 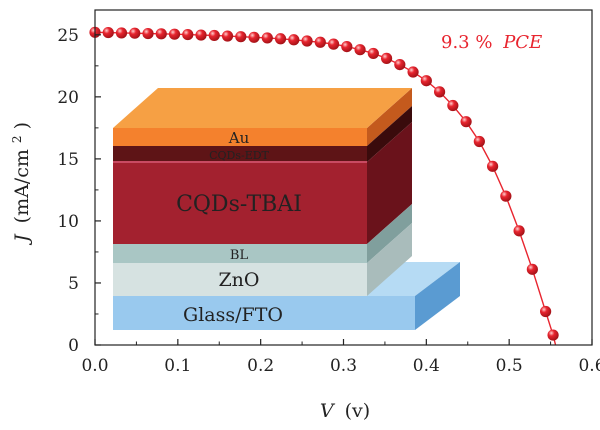 I want to click on x-tick-label-1: 0.1, so click(x=177, y=366).